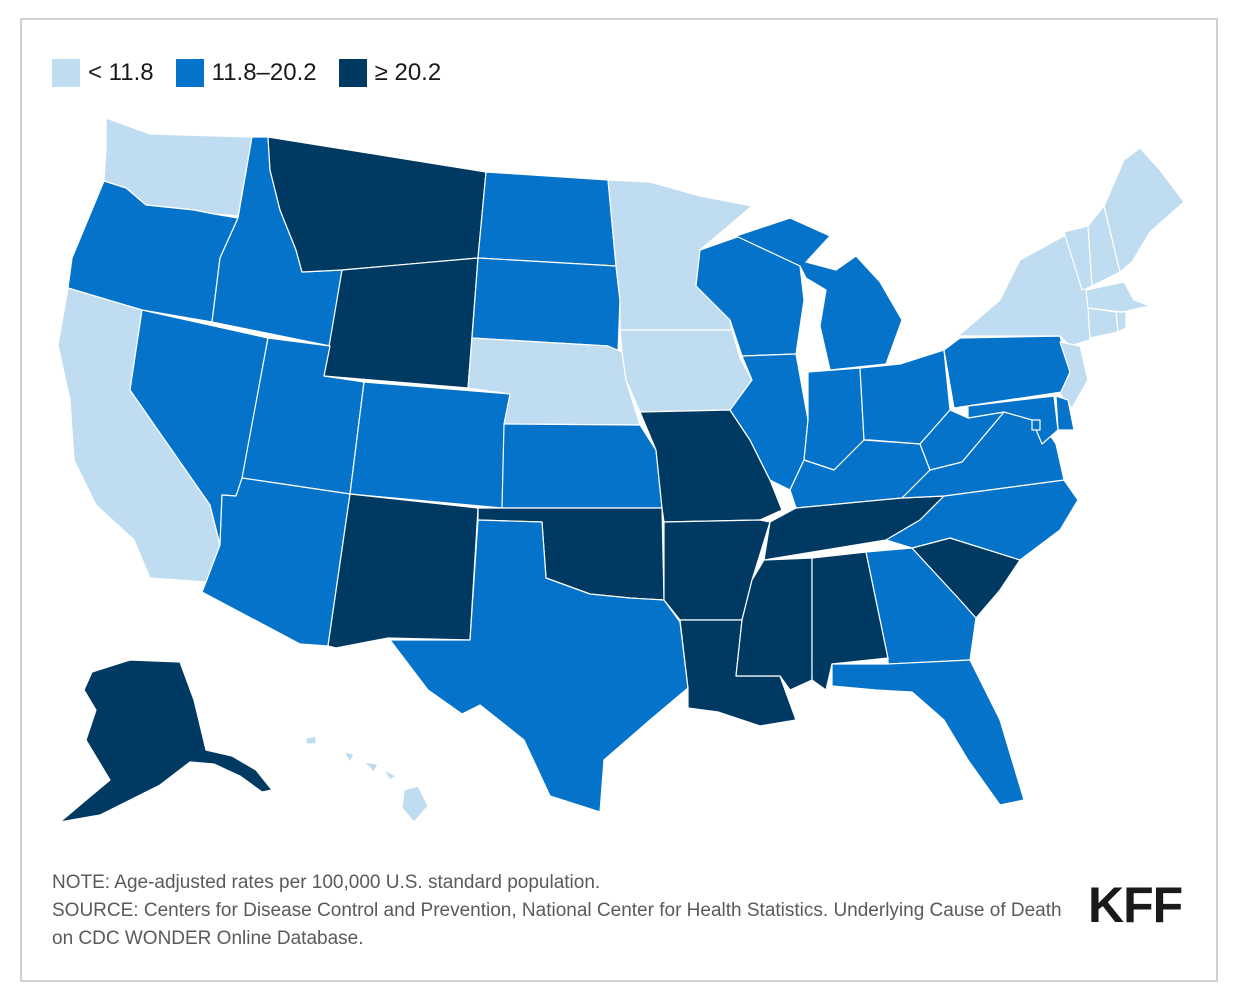  I want to click on state-NC, so click(982, 520).